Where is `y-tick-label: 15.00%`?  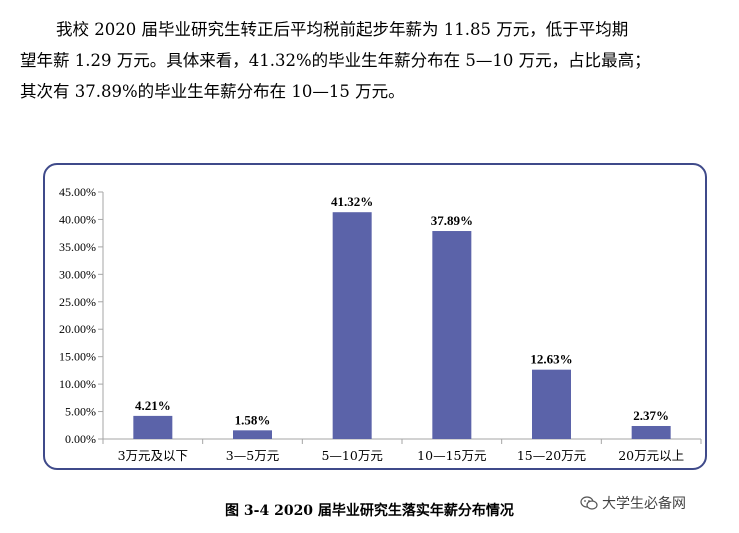 y-tick-label: 15.00% is located at coordinates (77, 357).